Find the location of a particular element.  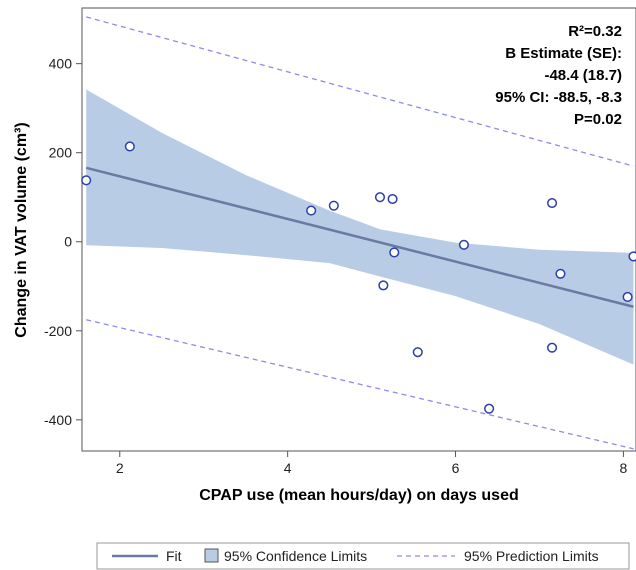

x-tick-label-2: 2 is located at coordinates (120, 468).